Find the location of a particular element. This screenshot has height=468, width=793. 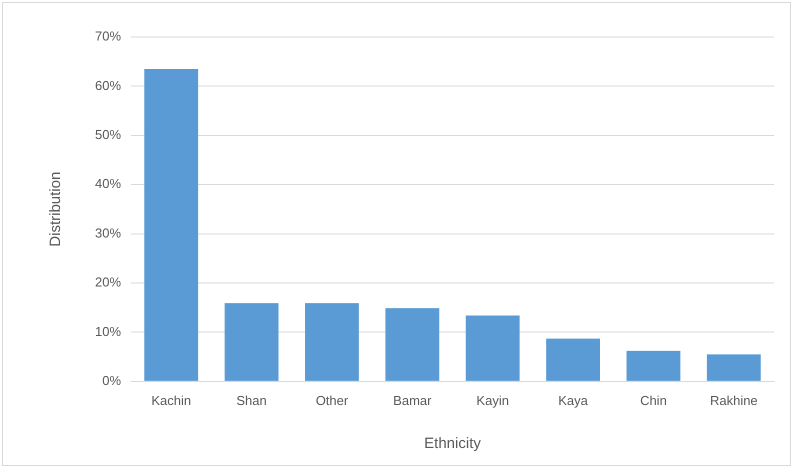

y-axis-title: Distribution is located at coordinates (55, 209).